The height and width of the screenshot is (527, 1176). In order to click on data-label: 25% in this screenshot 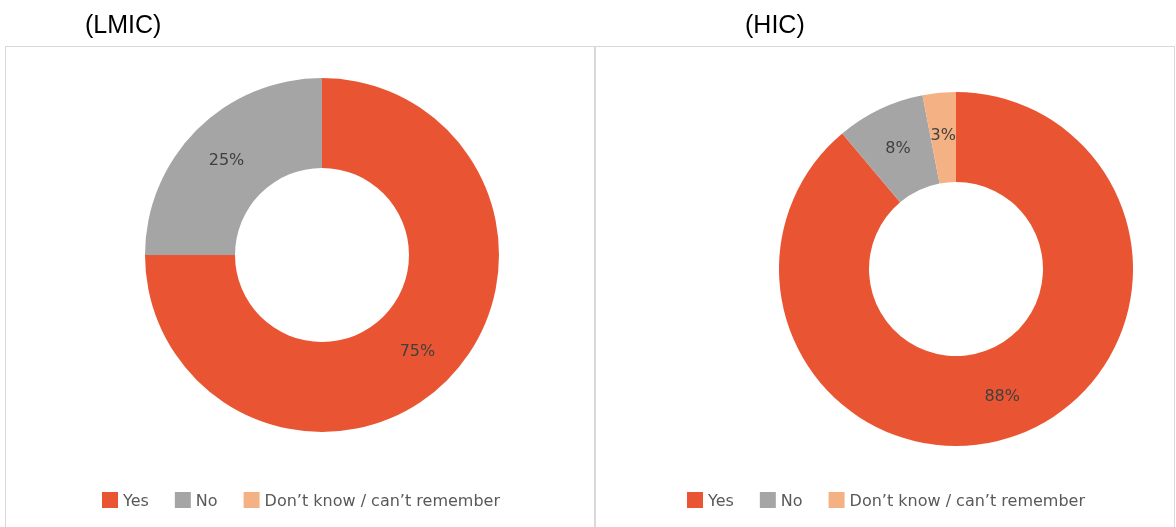, I will do `click(226, 160)`.